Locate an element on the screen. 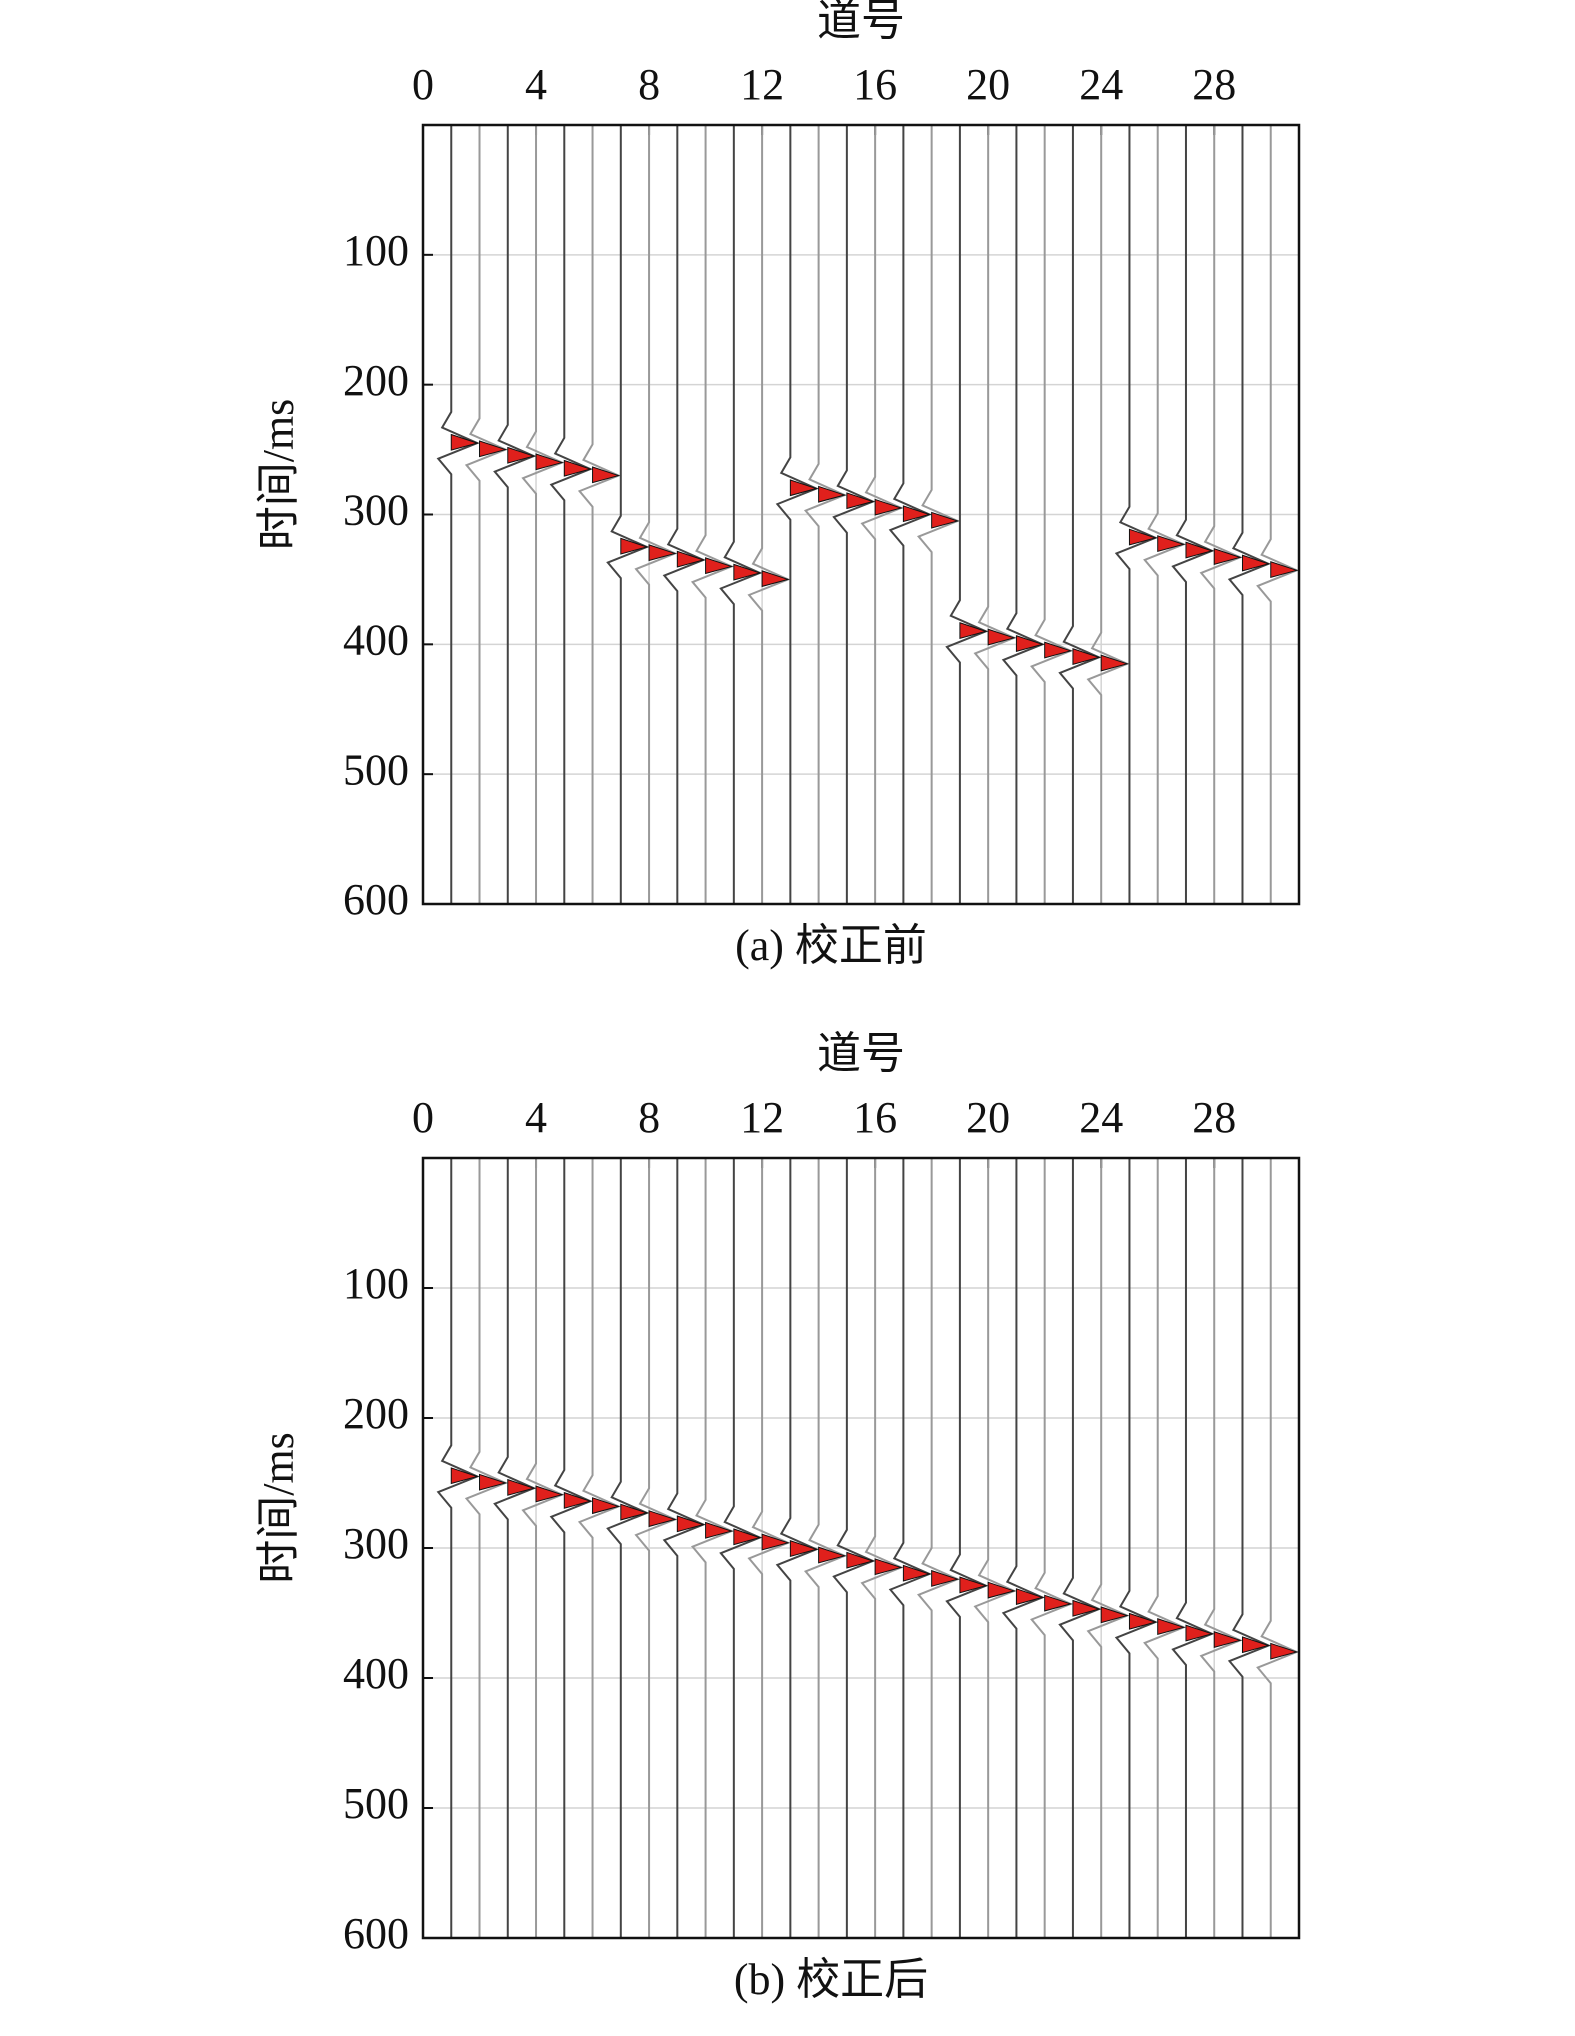 The image size is (1575, 2036). caption: (b) 校正后 is located at coordinates (831, 1979).